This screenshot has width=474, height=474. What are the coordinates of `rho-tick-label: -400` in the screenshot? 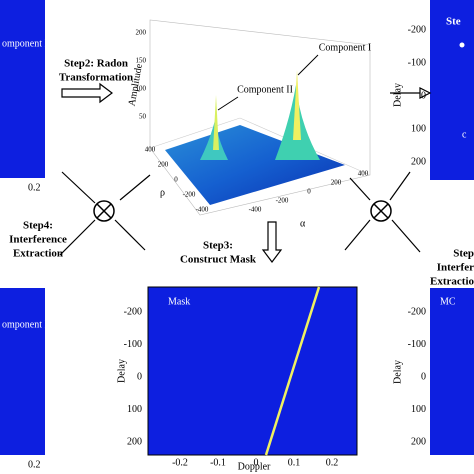 It's located at (202, 210).